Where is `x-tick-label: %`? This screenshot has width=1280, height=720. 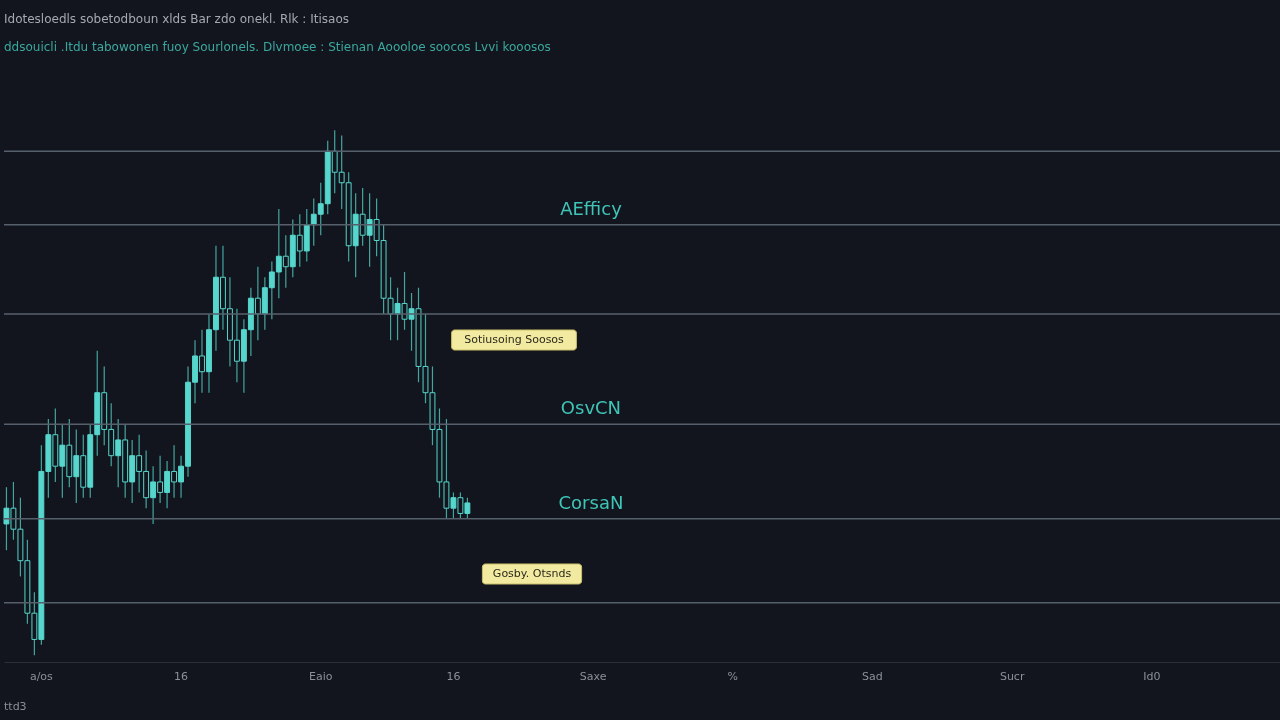
x-tick-label: % is located at coordinates (733, 676).